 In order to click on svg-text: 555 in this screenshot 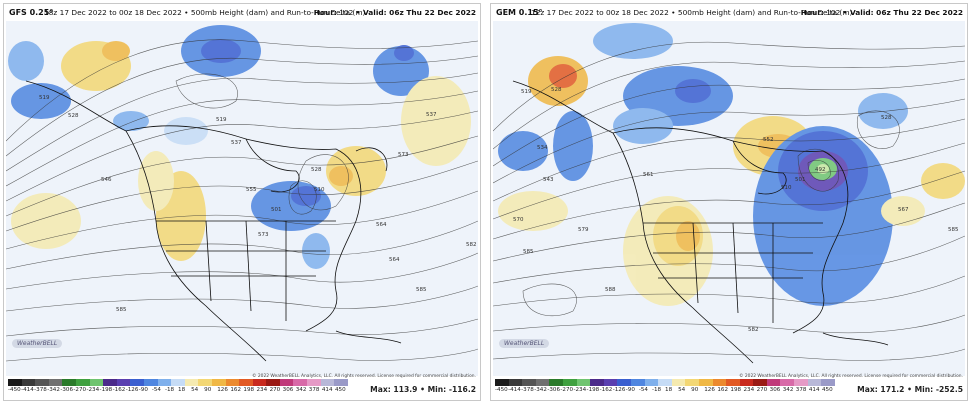, I will do `click(251, 190)`.